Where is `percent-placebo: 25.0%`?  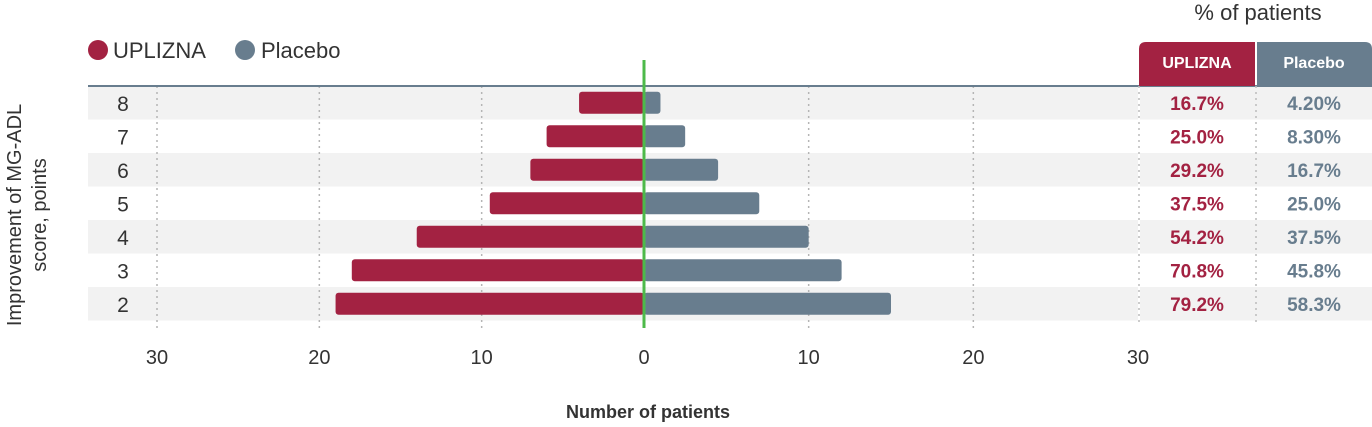
percent-placebo: 25.0% is located at coordinates (1314, 204).